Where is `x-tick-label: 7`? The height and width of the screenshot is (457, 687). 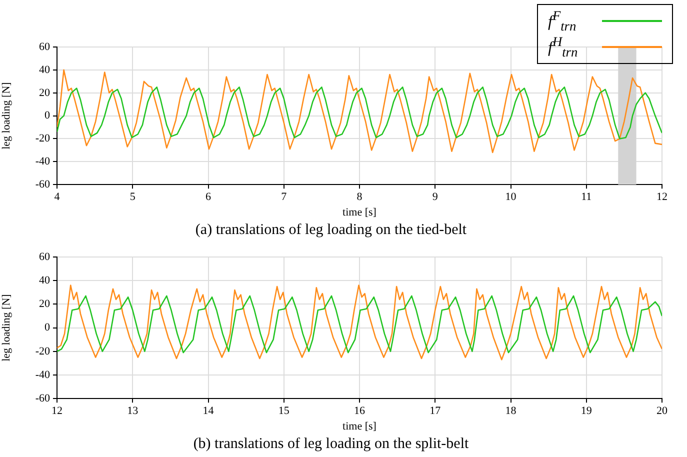 x-tick-label: 7 is located at coordinates (284, 197).